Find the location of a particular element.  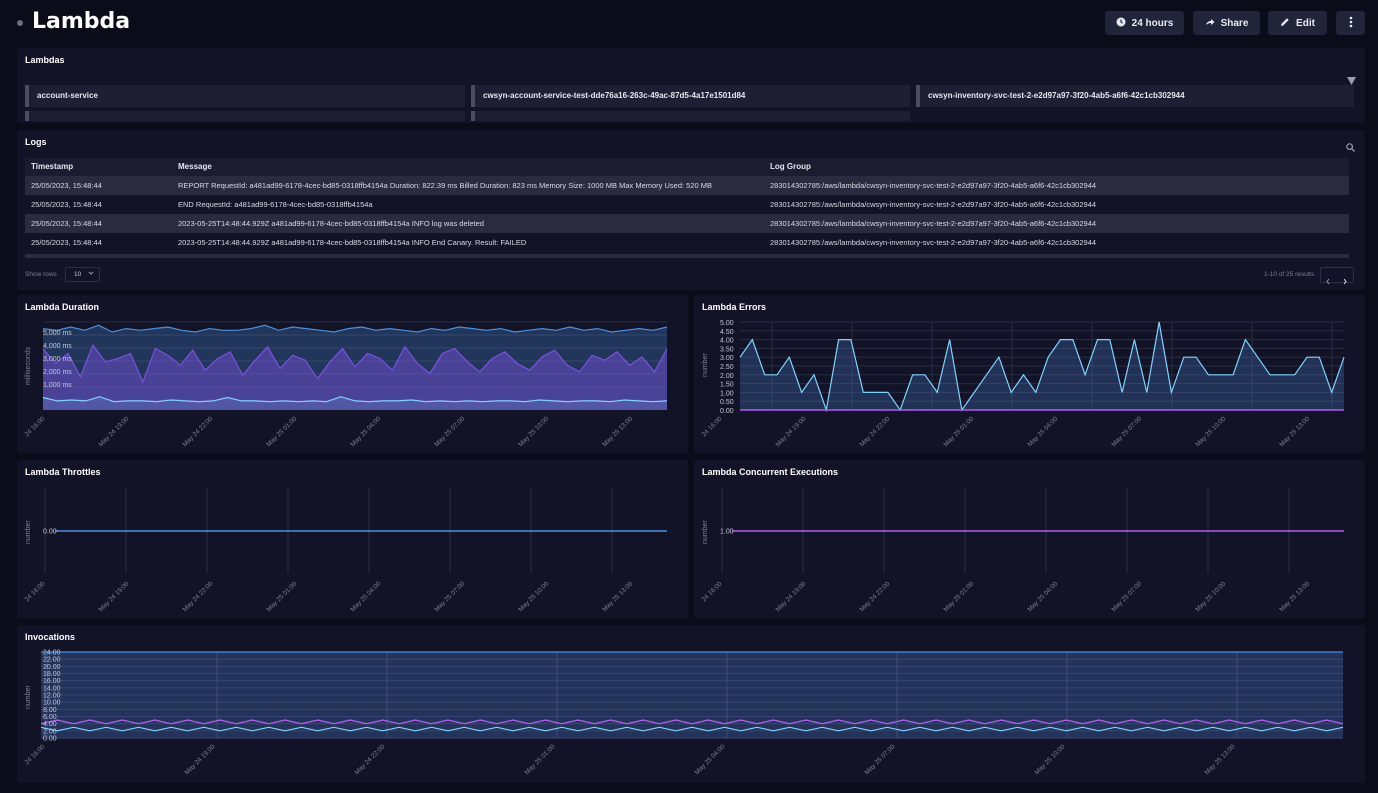

rows-select-value: 10 is located at coordinates (78, 274).